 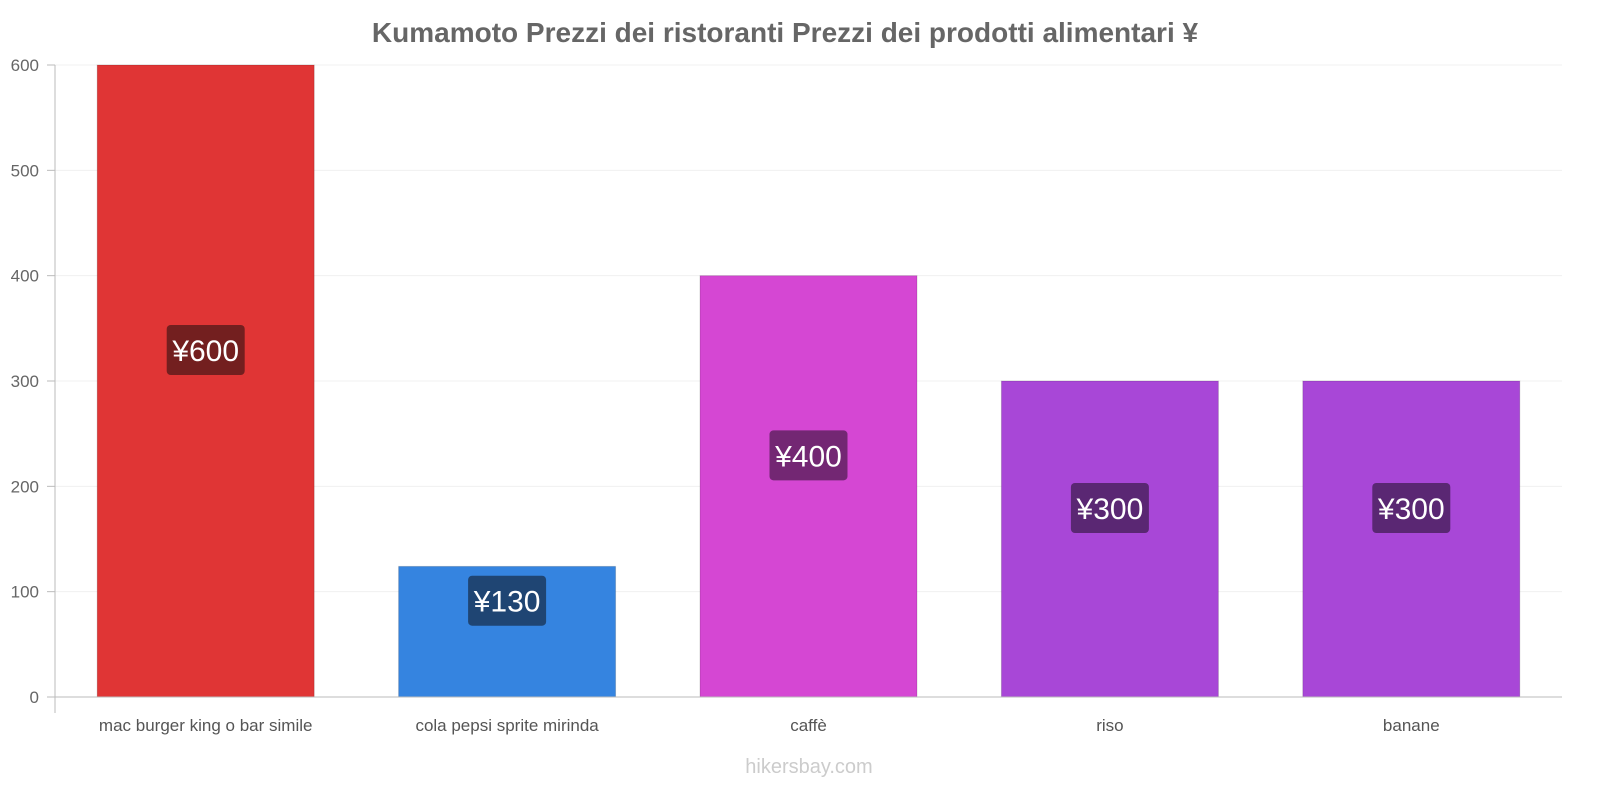 I want to click on x-category-label: banane, so click(x=1411, y=725).